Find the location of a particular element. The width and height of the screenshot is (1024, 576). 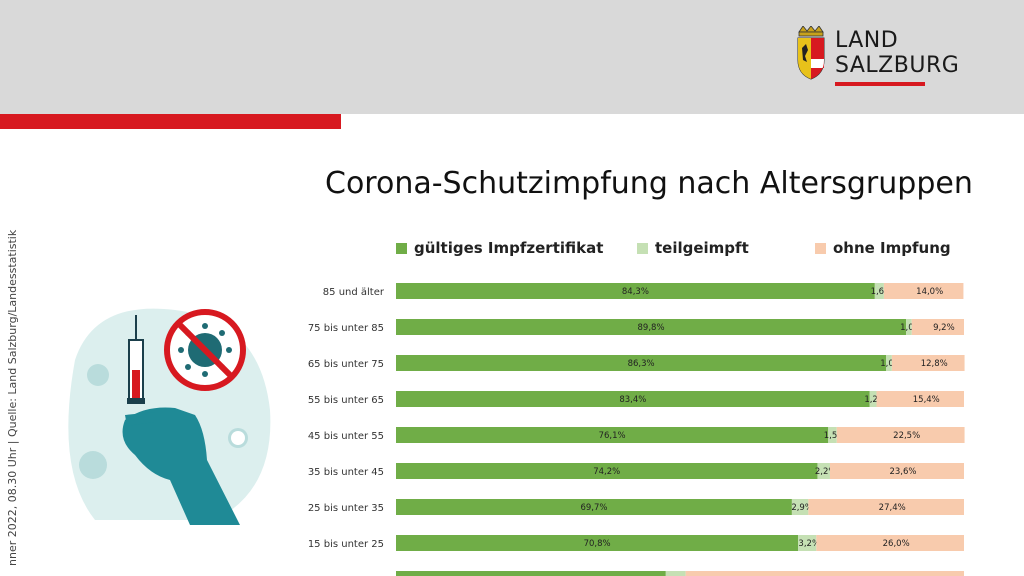

legend-item-none: ohne Impfung is located at coordinates (883, 248).